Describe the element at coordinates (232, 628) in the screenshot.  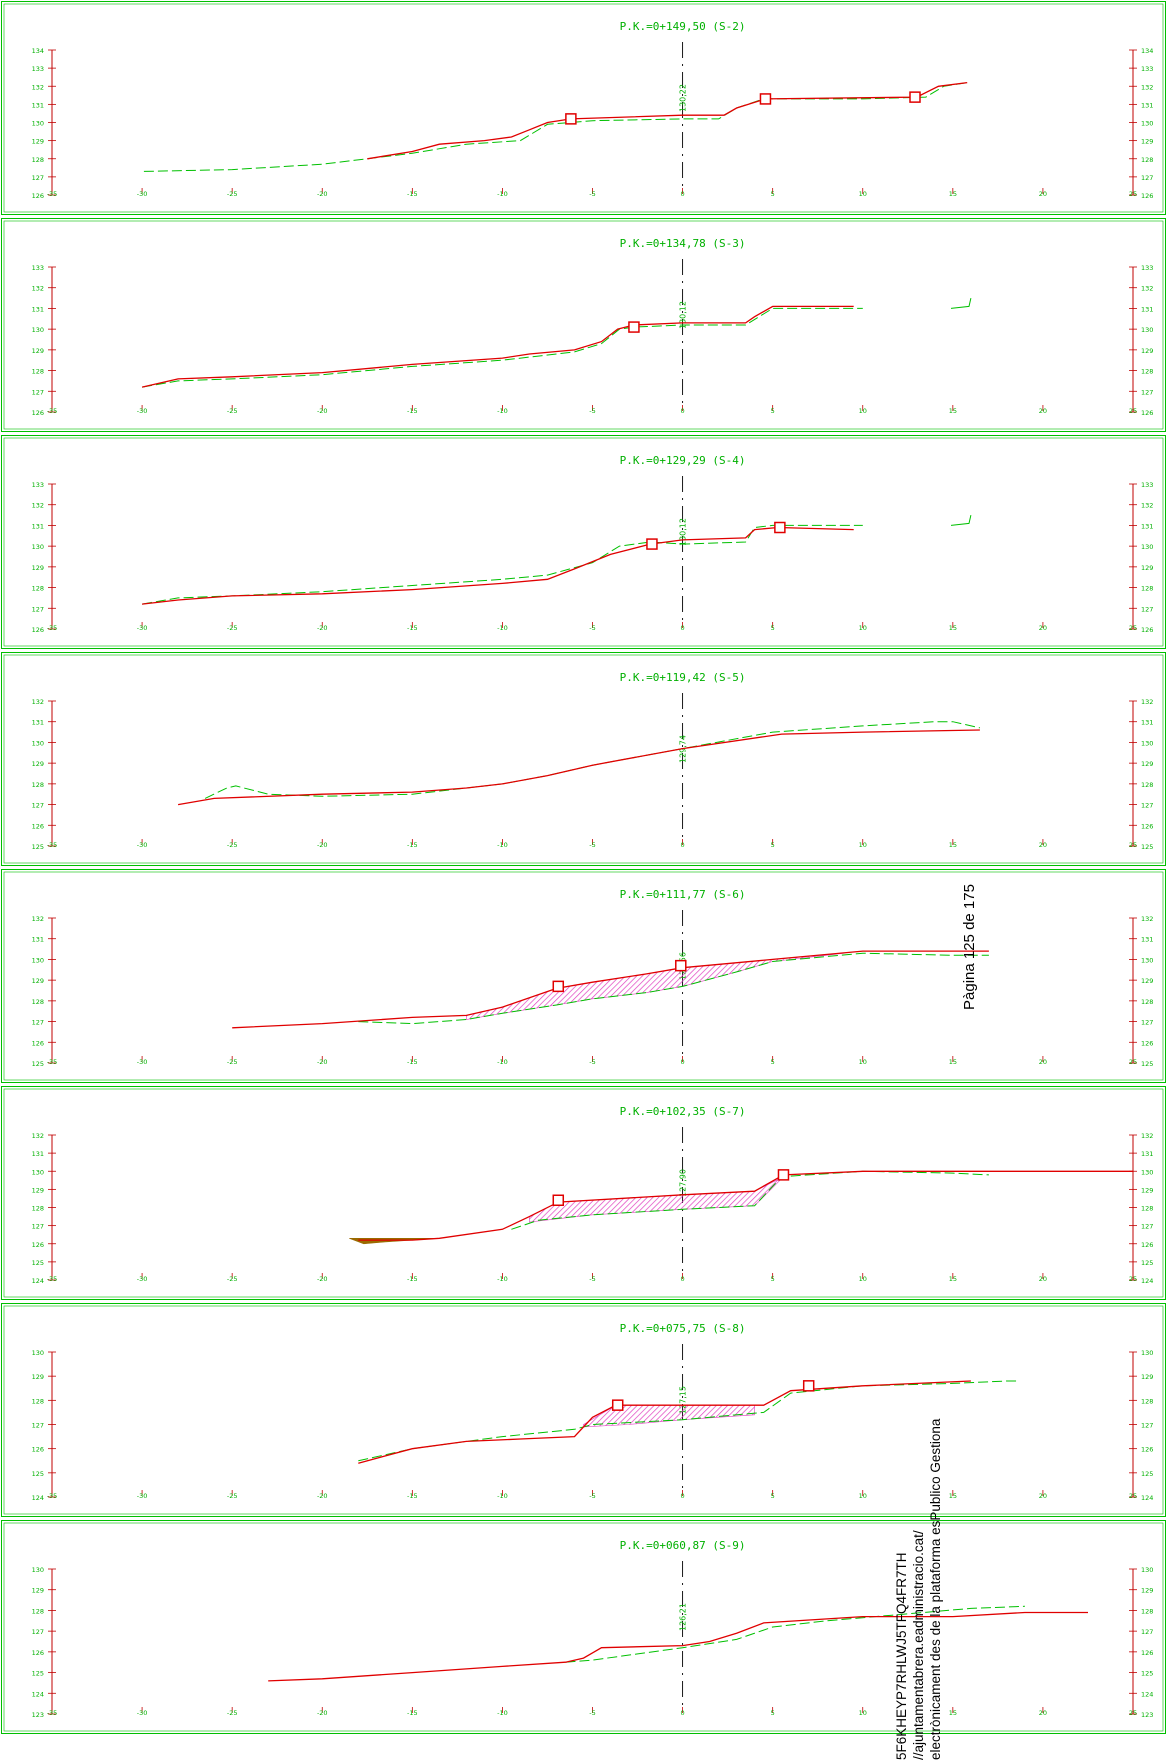
I see `x-tick-label: -25` at that location.